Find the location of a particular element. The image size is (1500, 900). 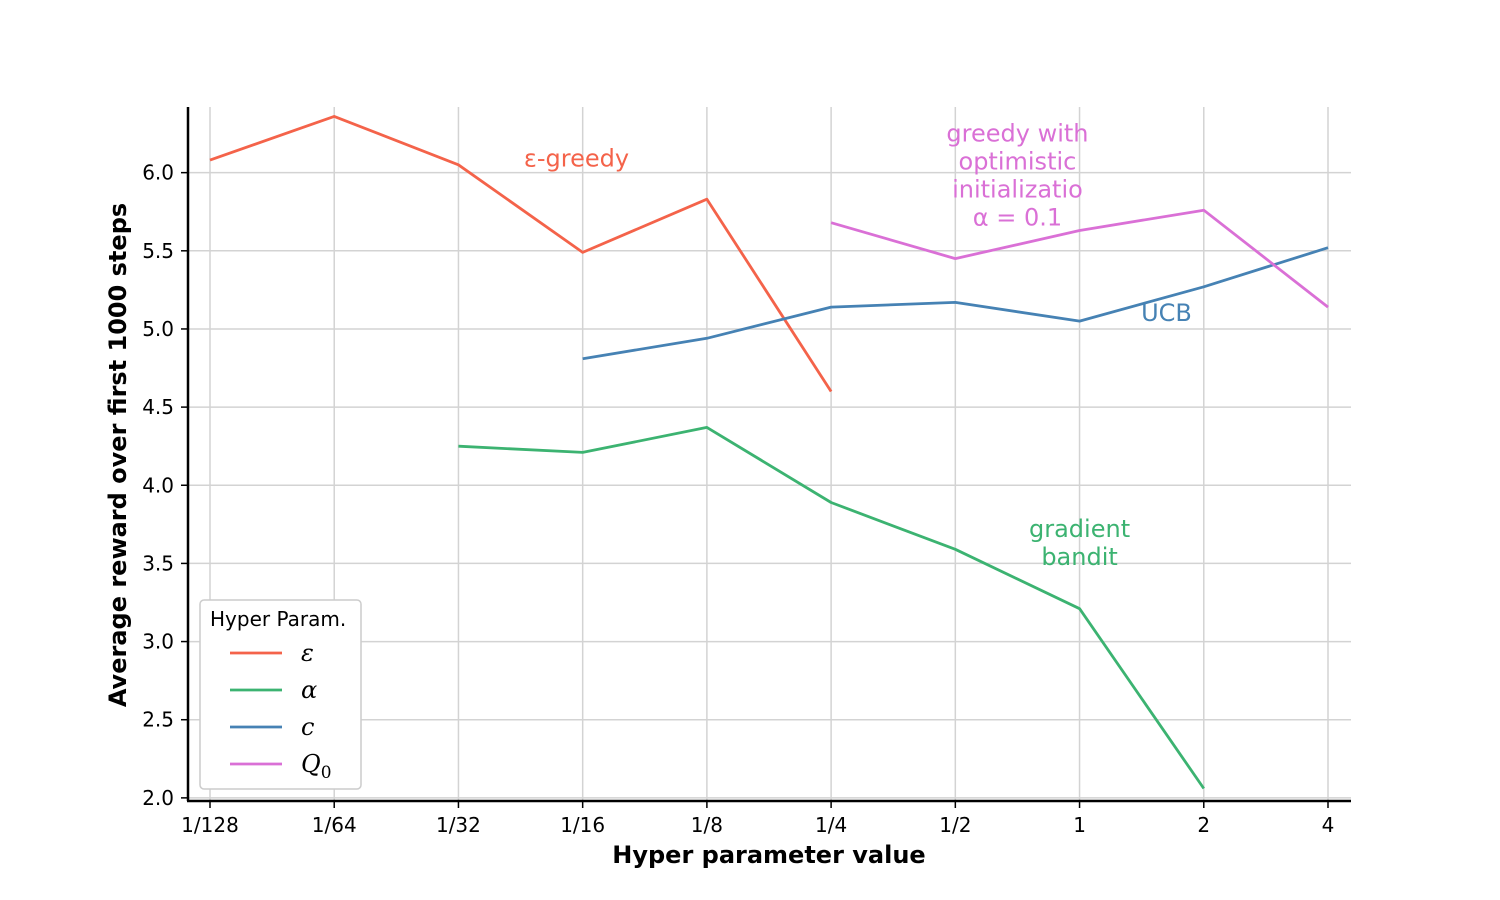

legend-label-text: ε is located at coordinates (307, 653).